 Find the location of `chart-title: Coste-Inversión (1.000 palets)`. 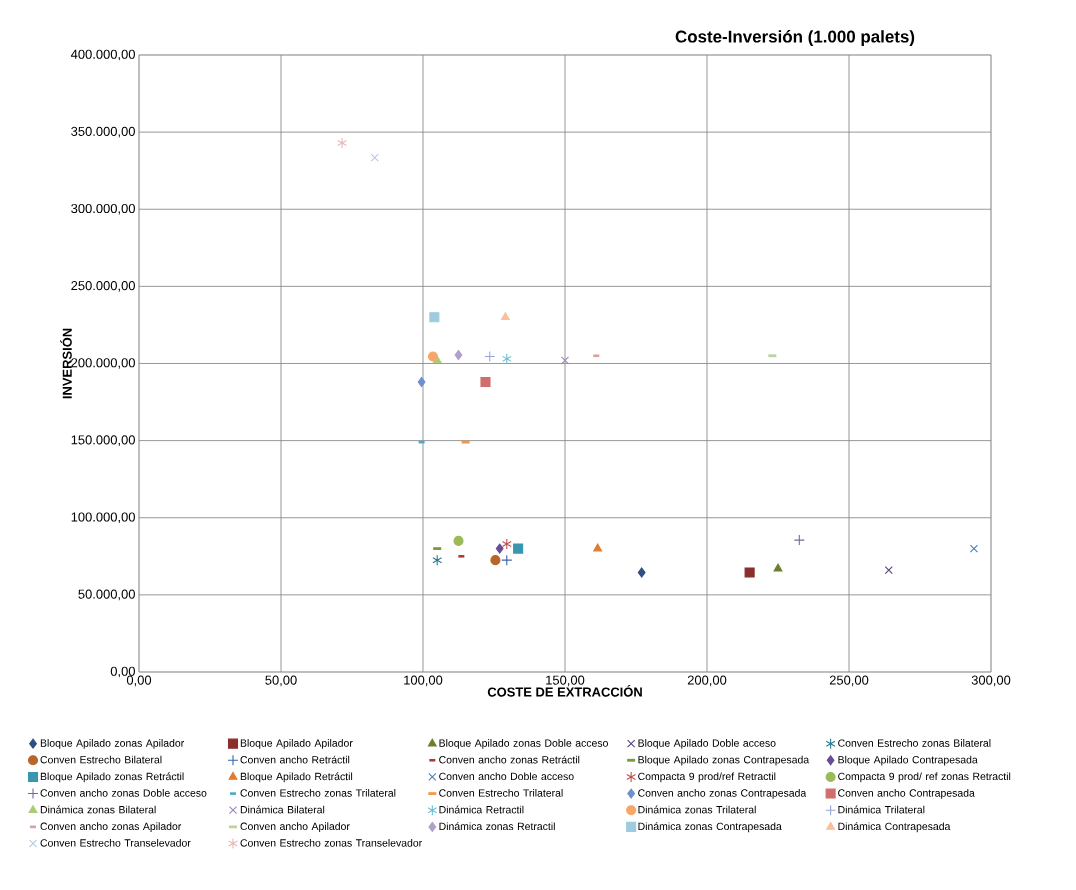

chart-title: Coste-Inversión (1.000 palets) is located at coordinates (795, 38).